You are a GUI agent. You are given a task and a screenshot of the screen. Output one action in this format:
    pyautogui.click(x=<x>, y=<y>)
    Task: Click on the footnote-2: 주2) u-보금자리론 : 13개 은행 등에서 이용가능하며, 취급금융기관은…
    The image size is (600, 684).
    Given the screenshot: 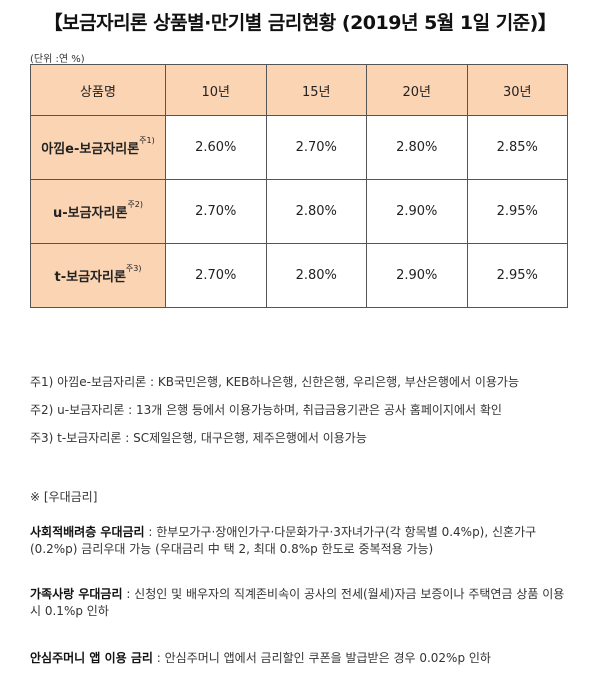 What is the action you would take?
    pyautogui.click(x=266, y=410)
    